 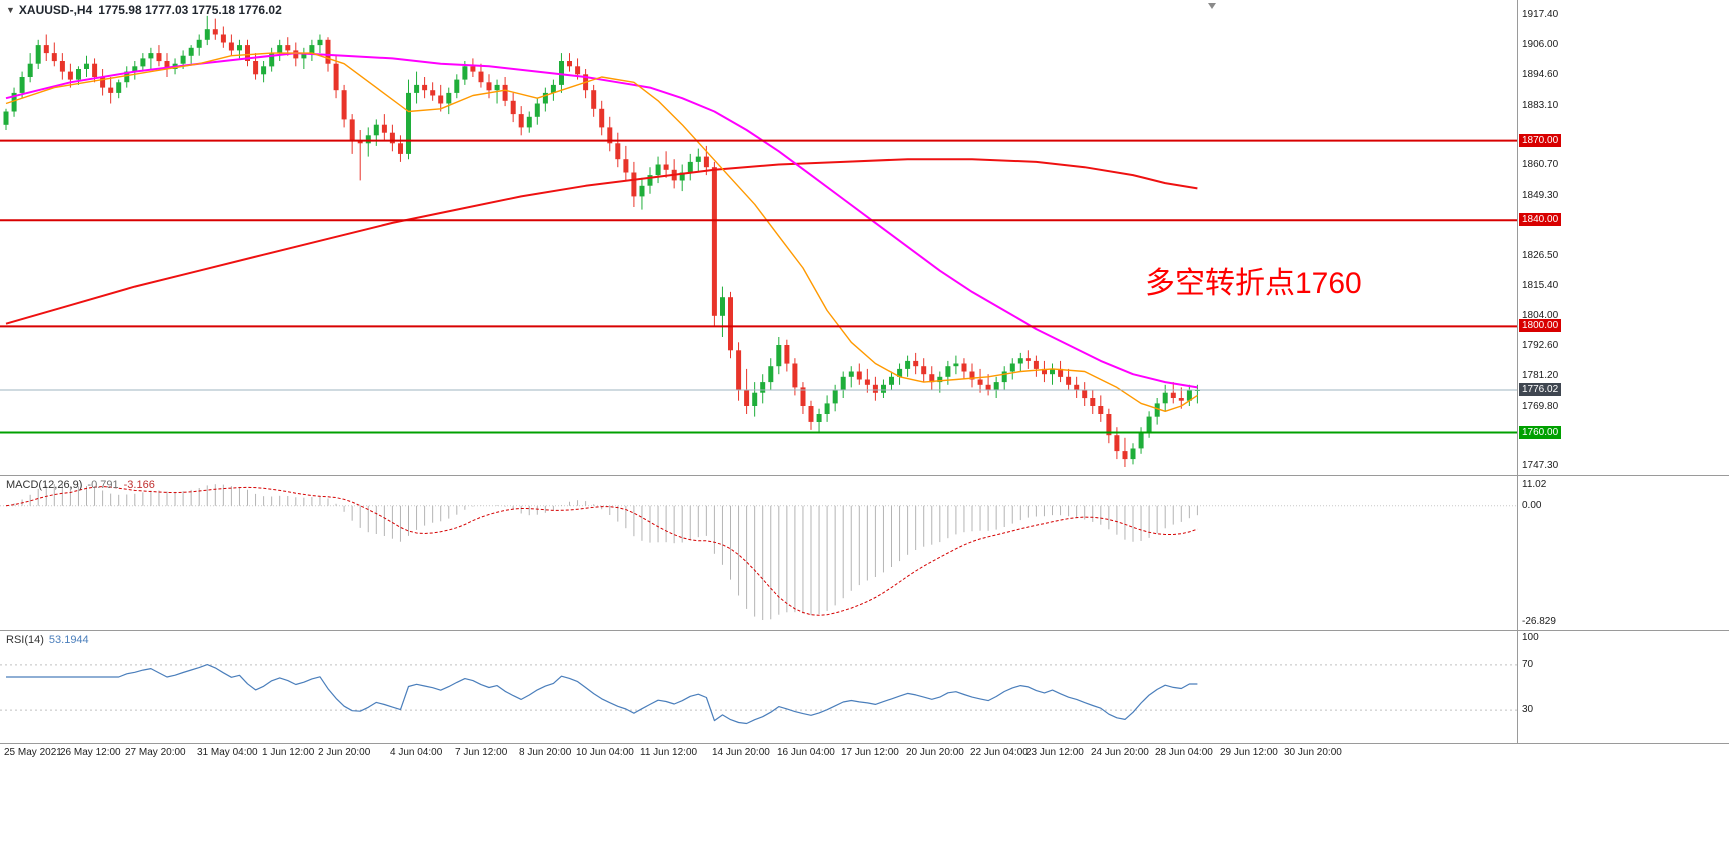 What do you see at coordinates (25, 640) in the screenshot?
I see `rsi-name-label: RSI(14)` at bounding box center [25, 640].